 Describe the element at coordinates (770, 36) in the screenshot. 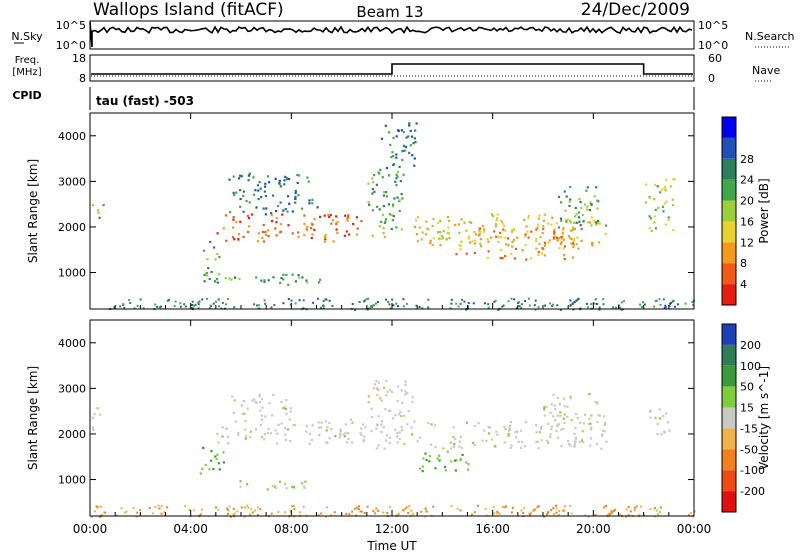

I see `nsearch-label: N.Search` at that location.